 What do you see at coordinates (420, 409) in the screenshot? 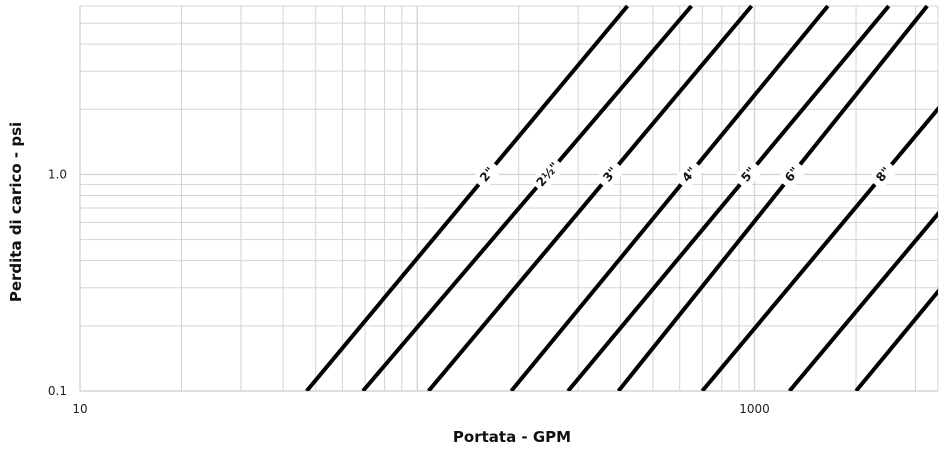
I see `x-axis-ticks: 10 1000` at bounding box center [420, 409].